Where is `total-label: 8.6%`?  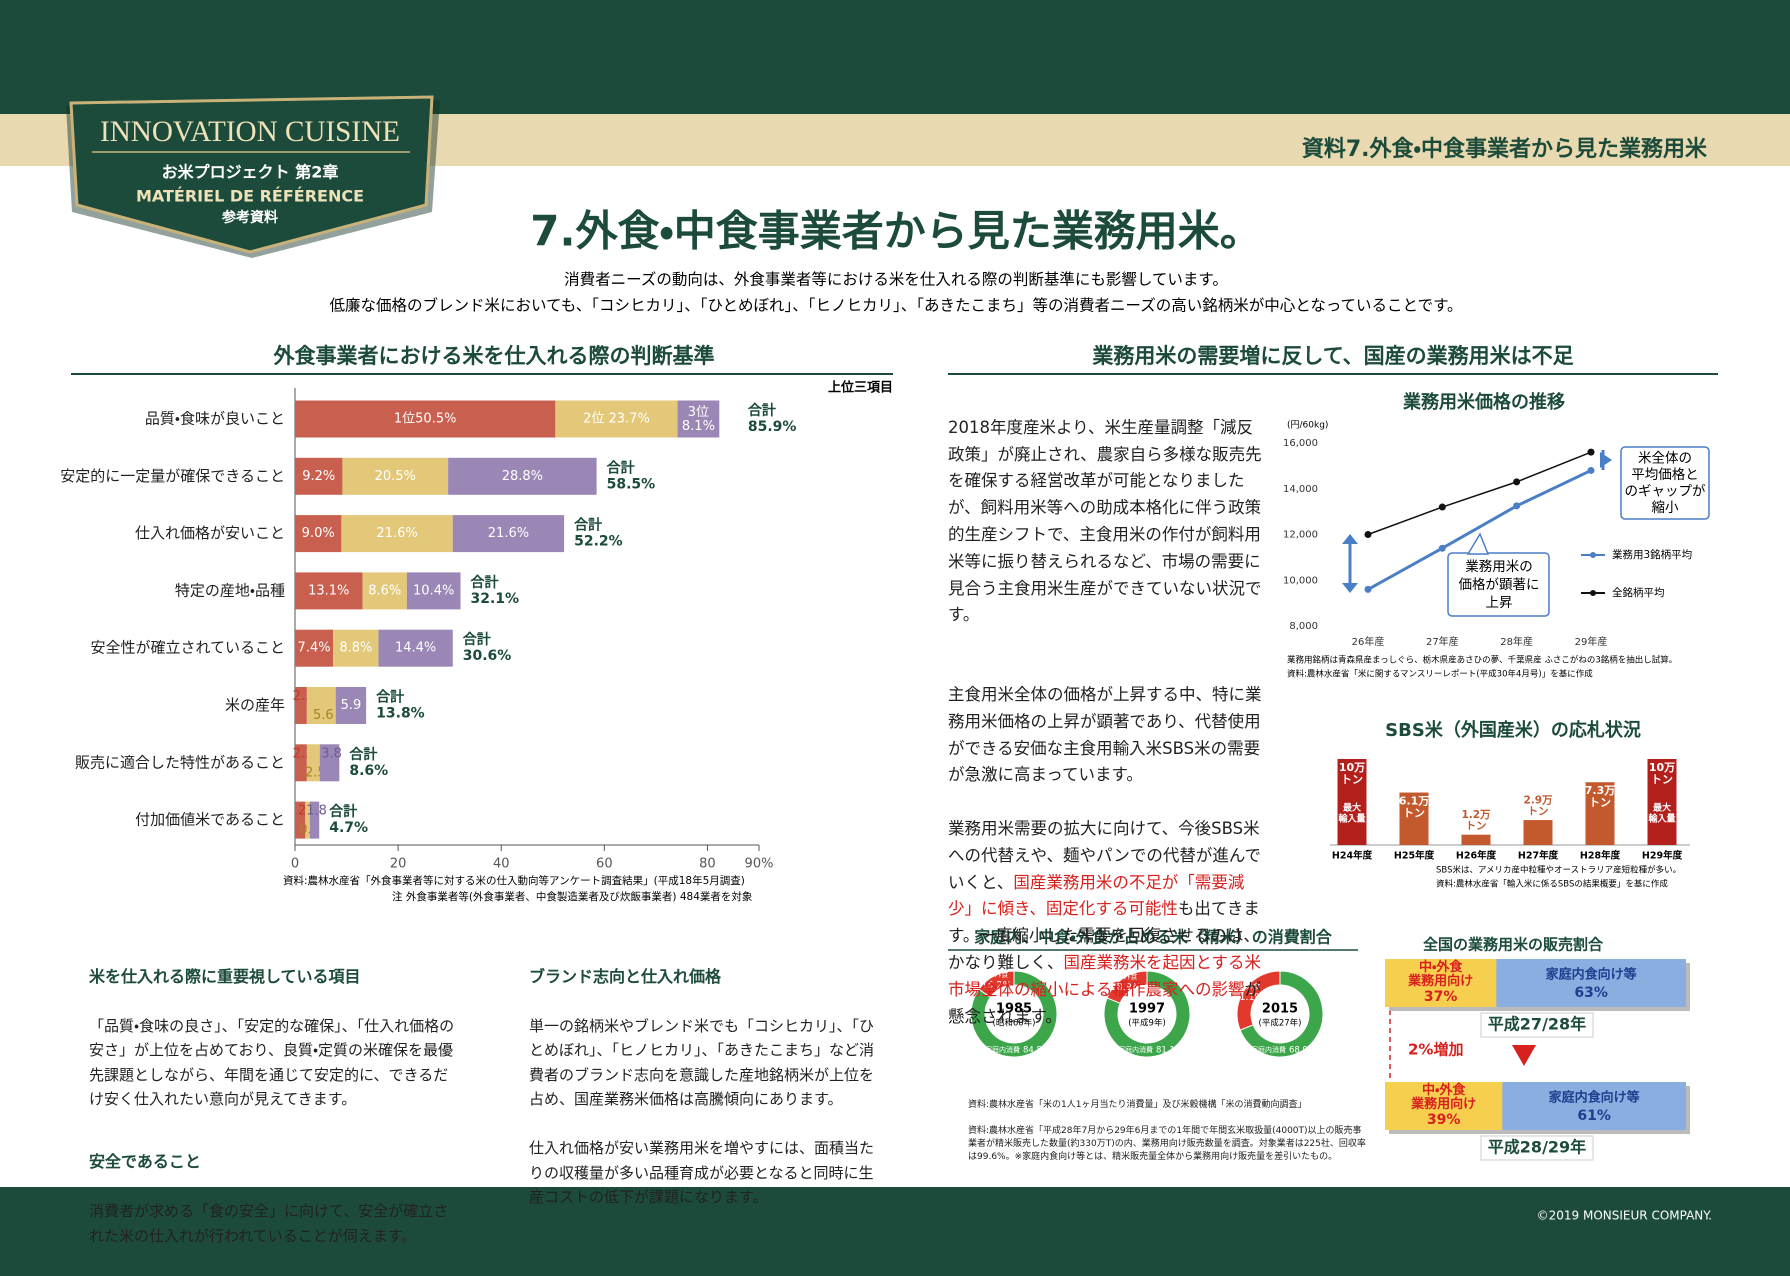
total-label: 8.6% is located at coordinates (368, 771).